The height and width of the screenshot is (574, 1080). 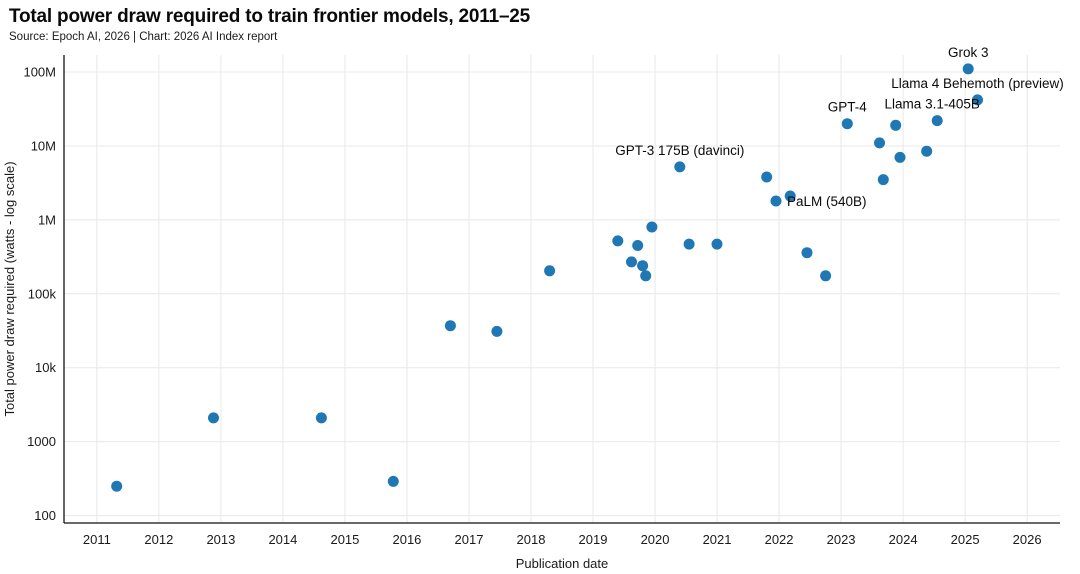 I want to click on x-tick-label: 2022, so click(x=779, y=539).